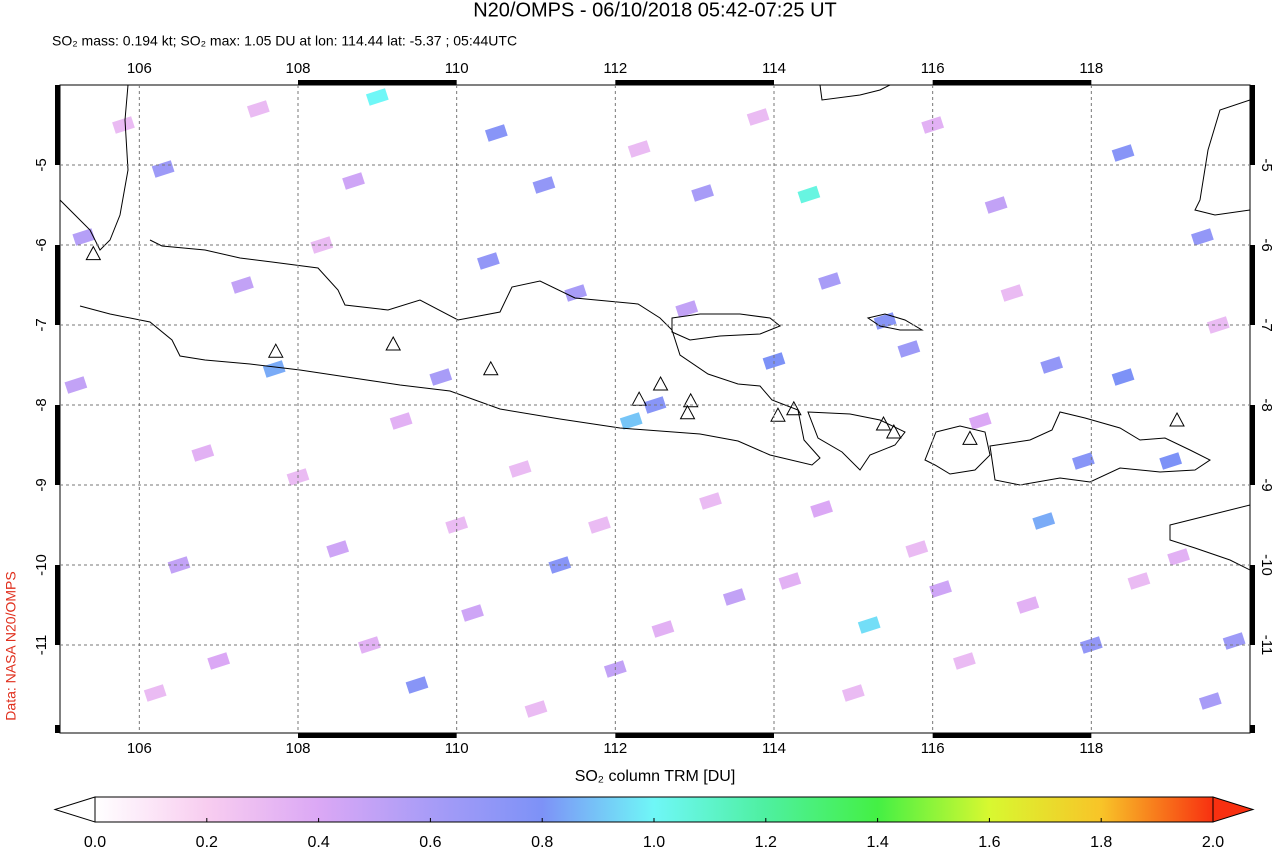 This screenshot has height=853, width=1272. Describe the element at coordinates (11, 645) in the screenshot. I see `credit: Data: NASA N20/OMPS` at that location.